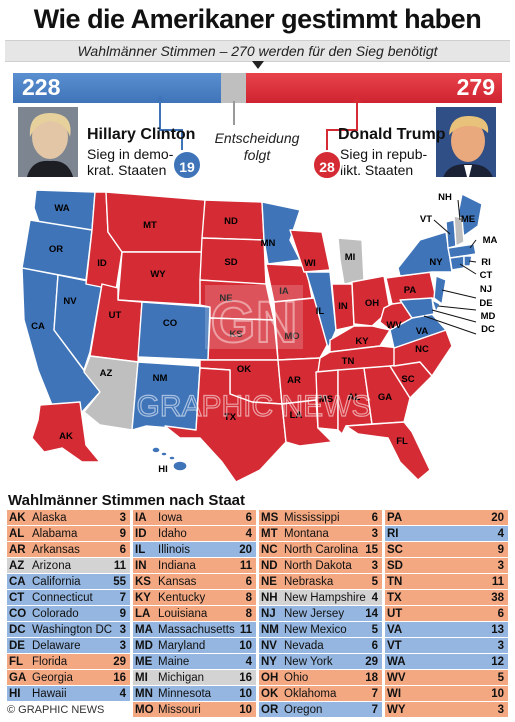 The height and width of the screenshot is (722, 515). Describe the element at coordinates (126, 500) in the screenshot. I see `table-title: Wahlmänner Stimmen nach Staat` at that location.